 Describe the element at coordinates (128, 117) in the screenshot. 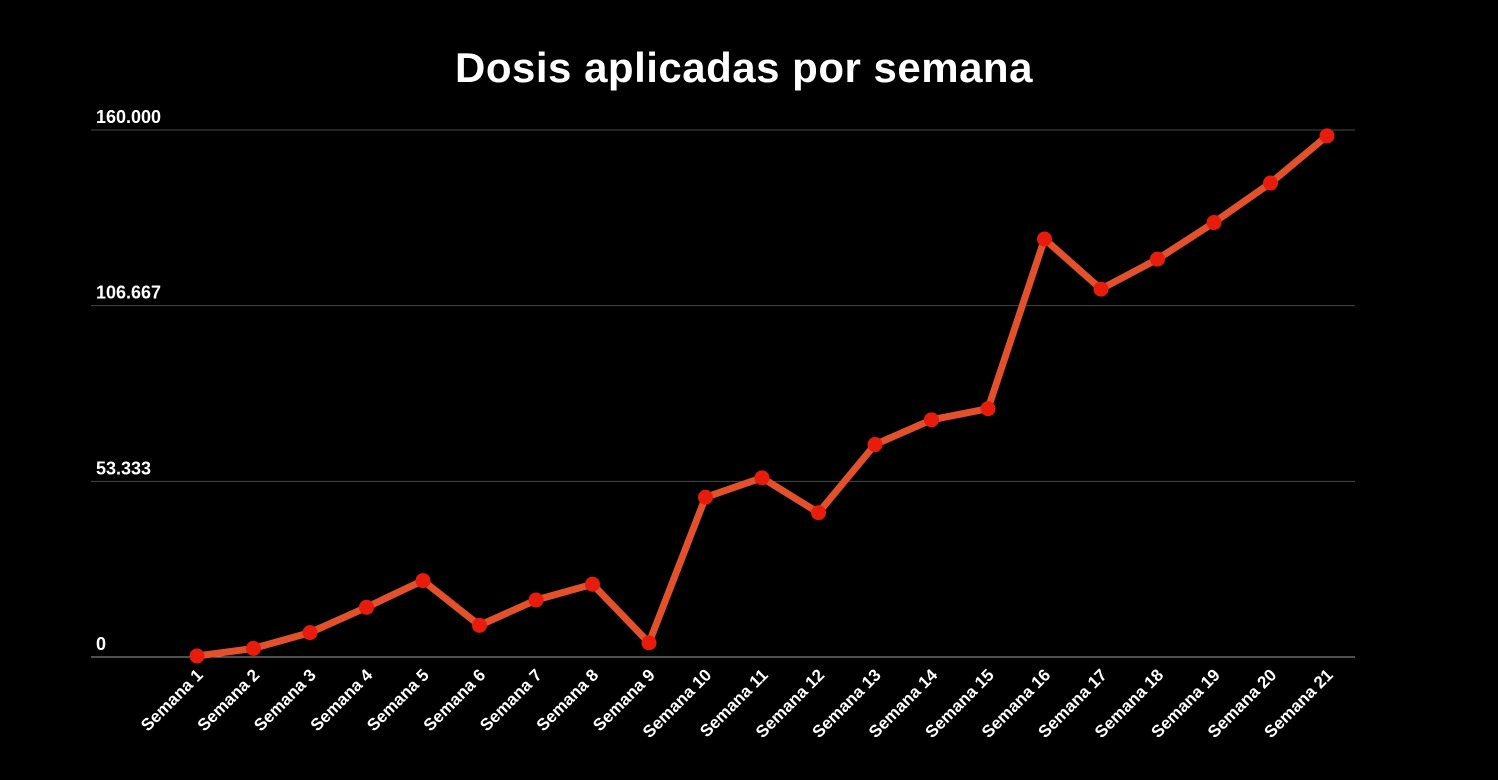

I see `y-axis-tick-label: 160.000` at that location.